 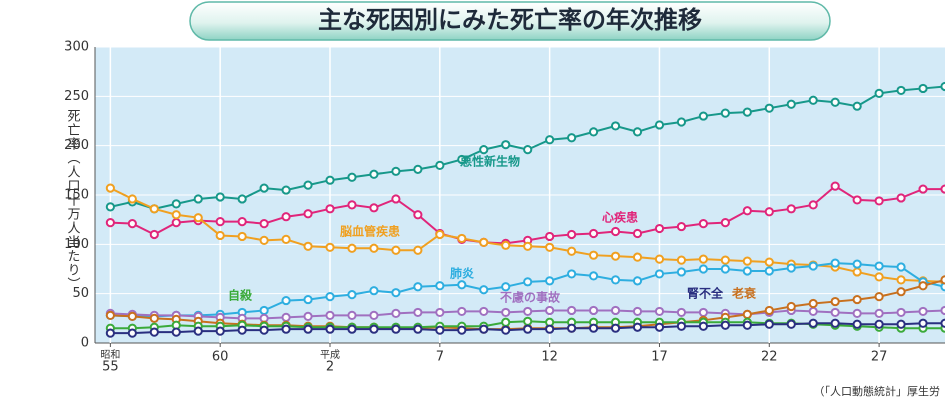 I want to click on series-label: 自殺, so click(x=240, y=295).